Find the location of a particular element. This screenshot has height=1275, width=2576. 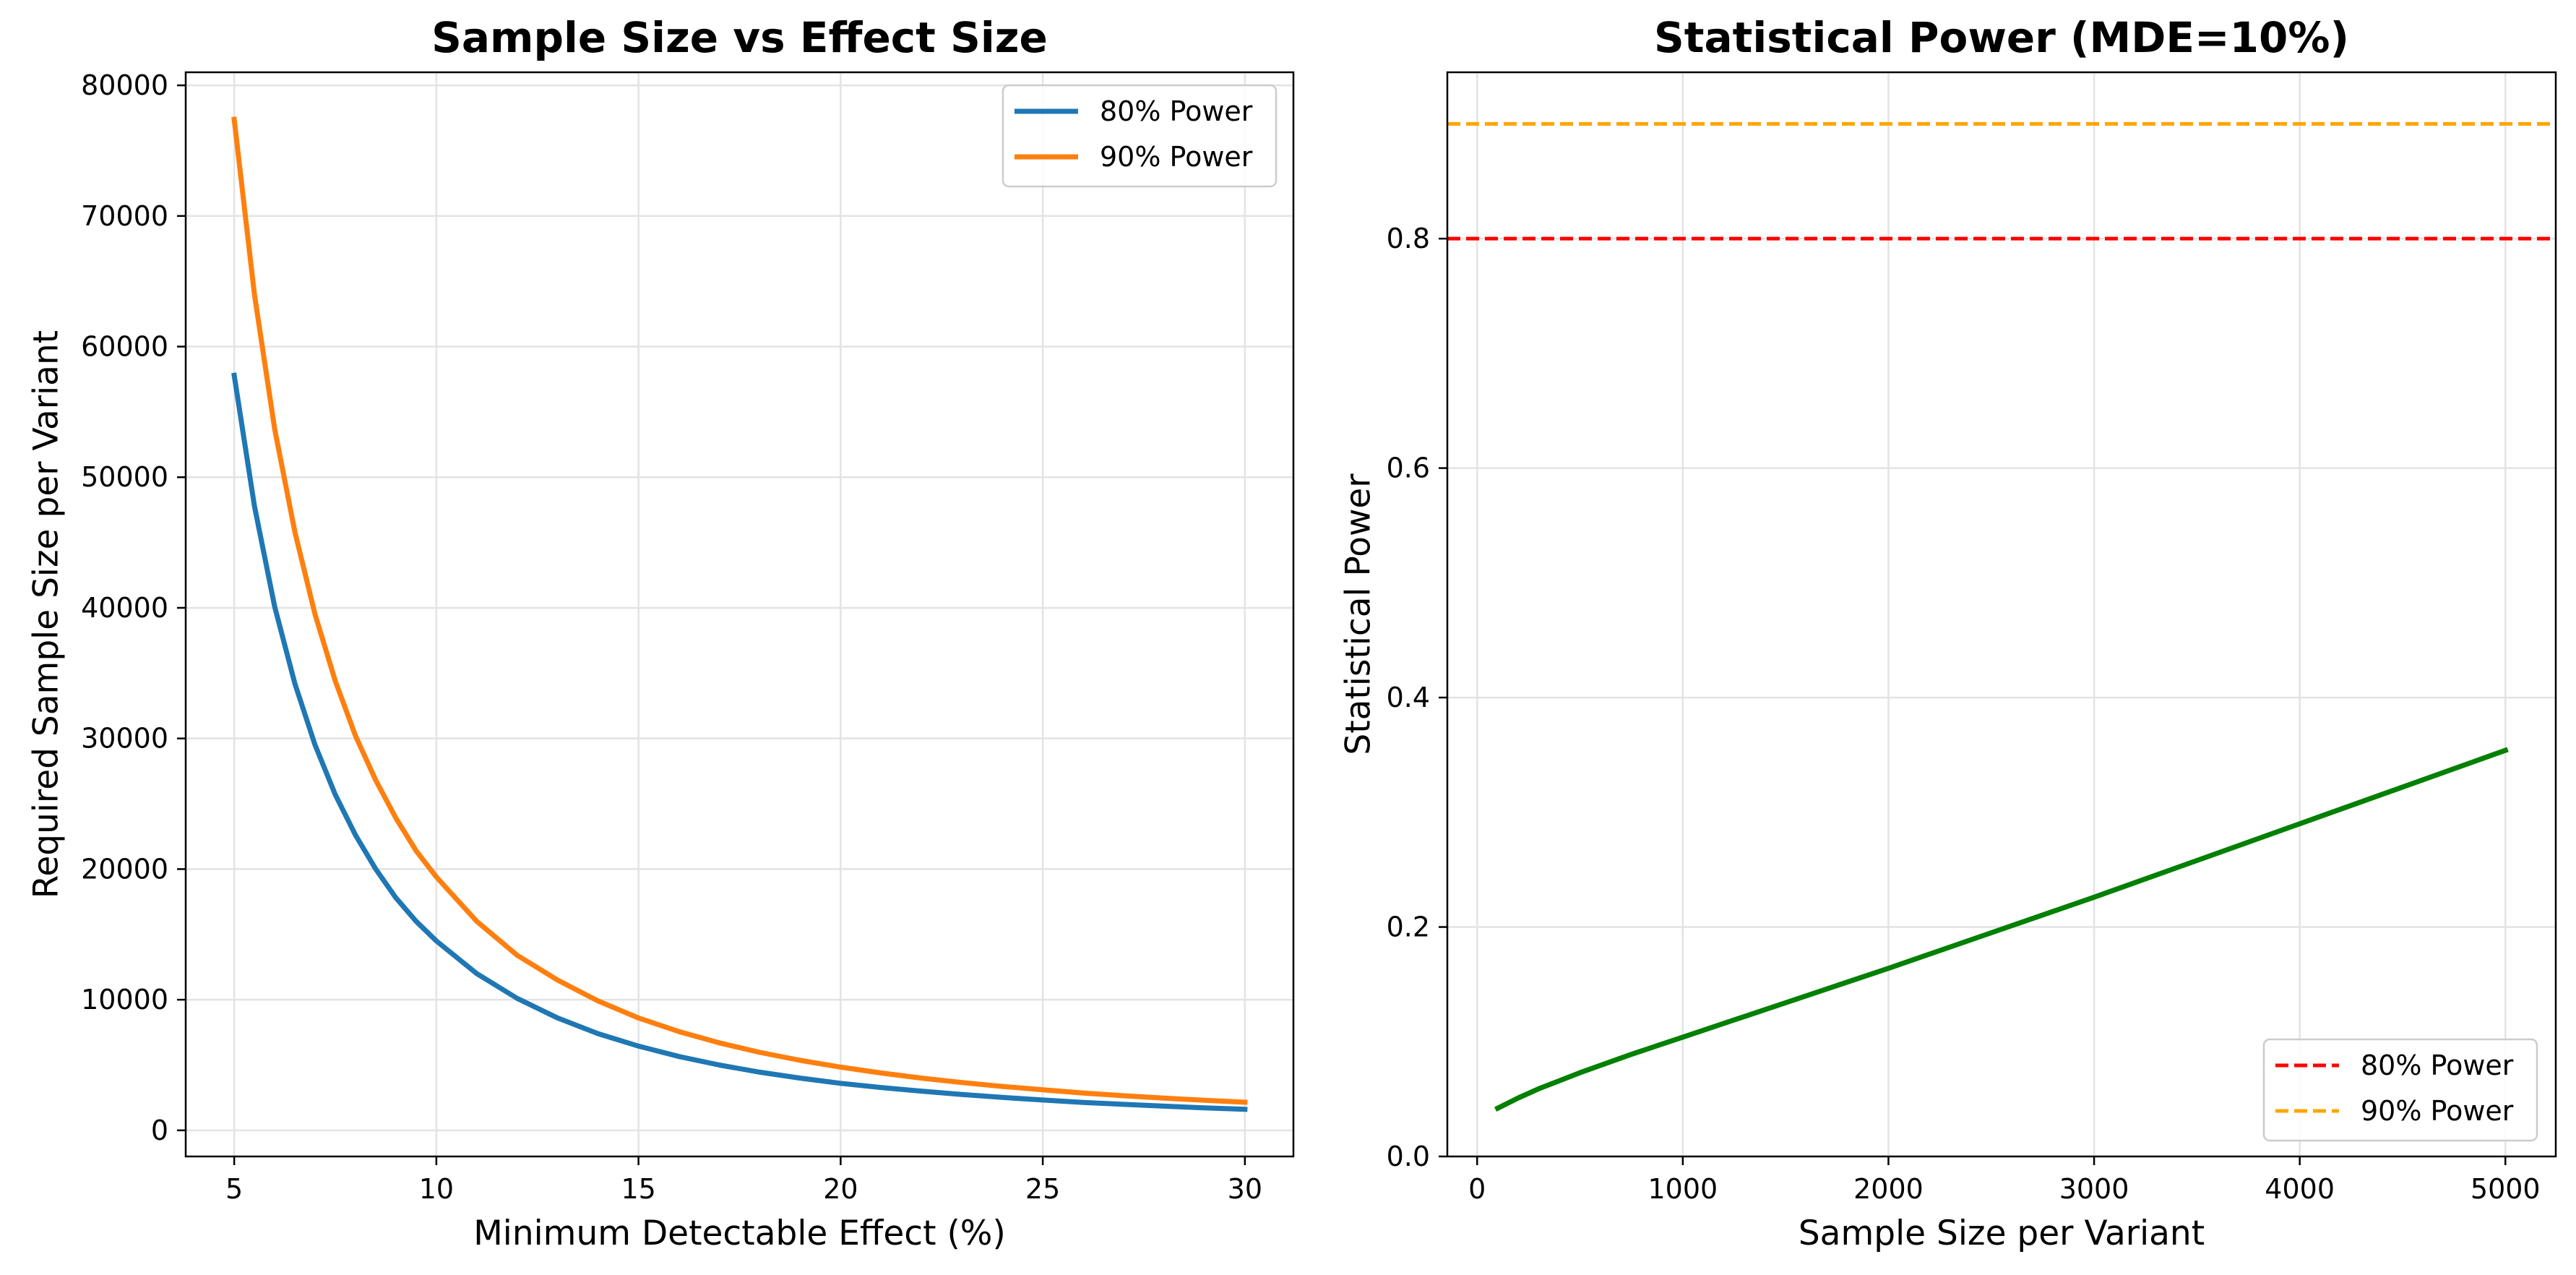

chart0-y-tick-label: 80000 is located at coordinates (124, 85).